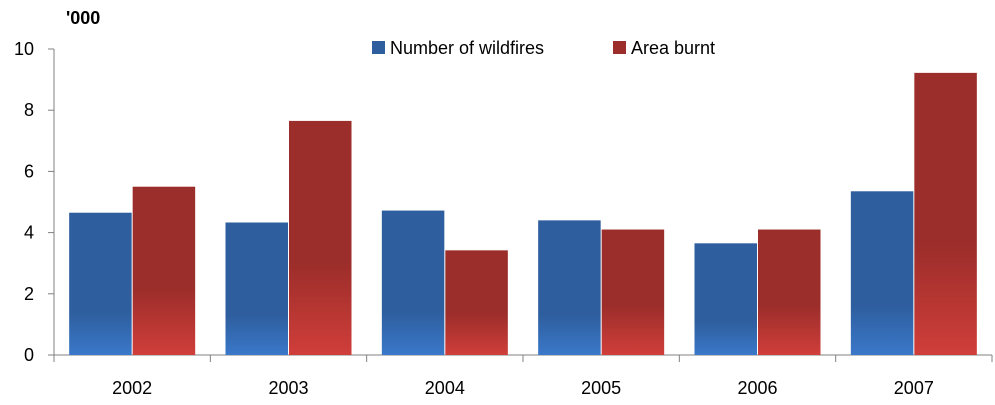 This screenshot has height=405, width=995. What do you see at coordinates (320, 237) in the screenshot?
I see `bar-area-burnt-2003` at bounding box center [320, 237].